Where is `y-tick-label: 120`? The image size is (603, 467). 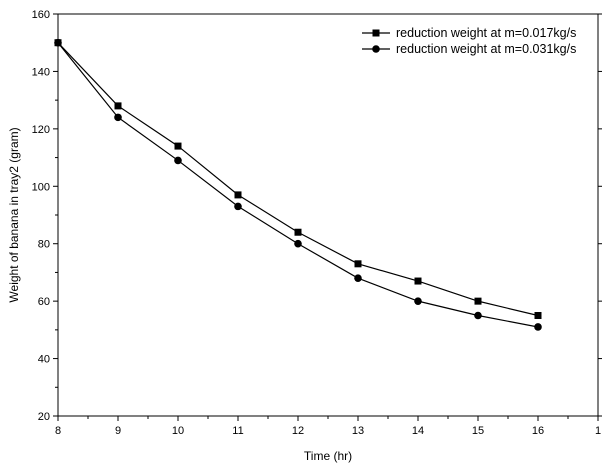 y-tick-label: 120 is located at coordinates (41, 130).